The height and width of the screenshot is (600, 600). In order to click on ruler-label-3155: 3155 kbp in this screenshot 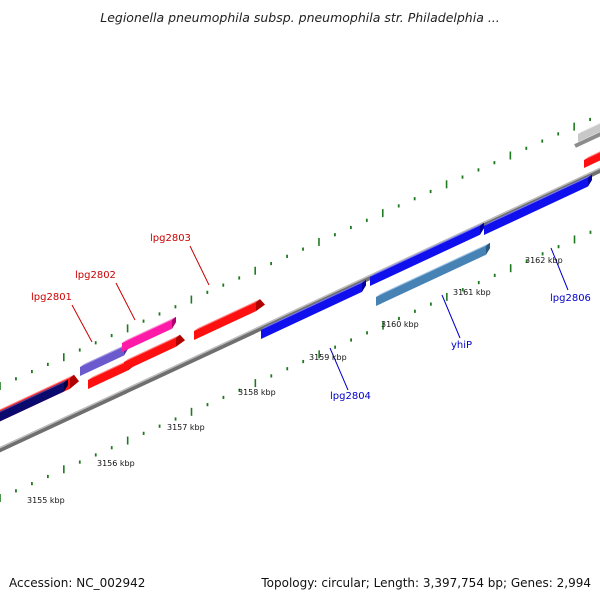, I will do `click(46, 500)`.